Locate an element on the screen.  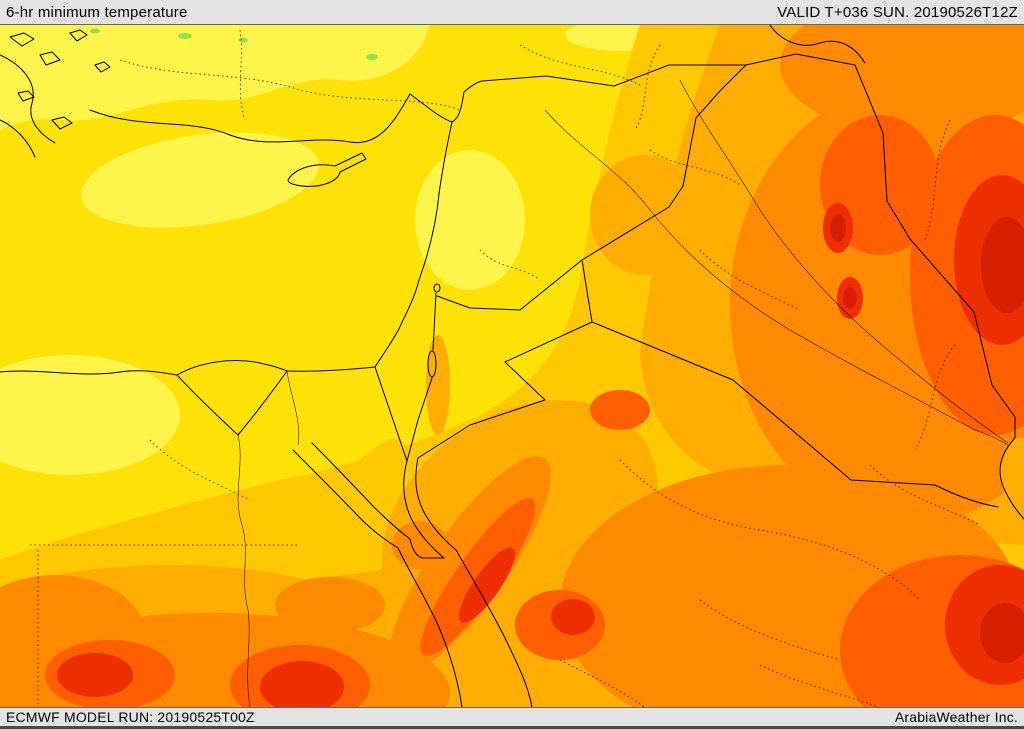
gulf-of-aqaba-west is located at coordinates (424, 509).